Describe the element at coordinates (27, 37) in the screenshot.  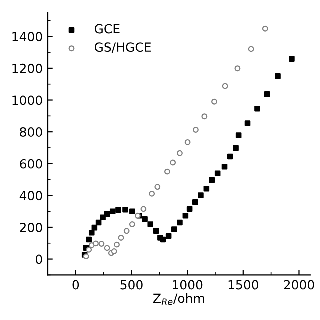
I see `y-tick-label: 1400` at that location.